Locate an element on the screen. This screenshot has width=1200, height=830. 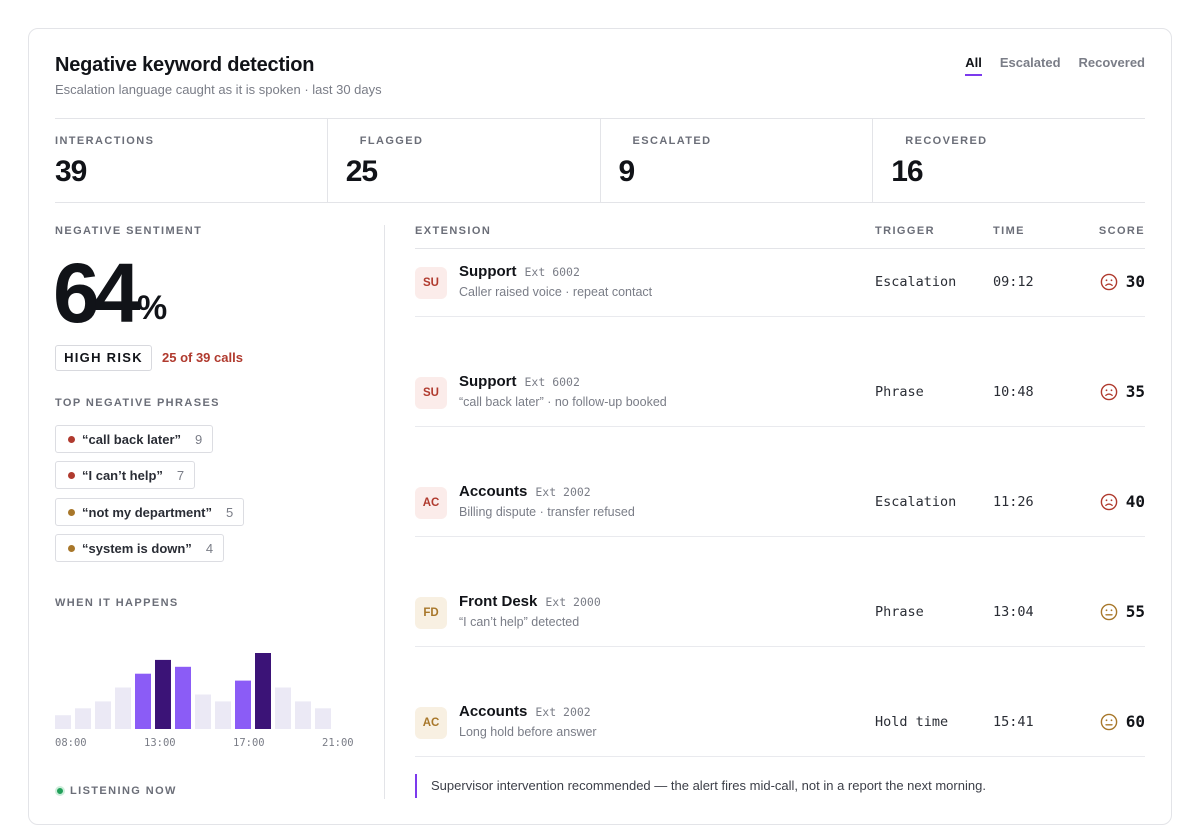
phrase-text: “system is down” is located at coordinates (137, 548).